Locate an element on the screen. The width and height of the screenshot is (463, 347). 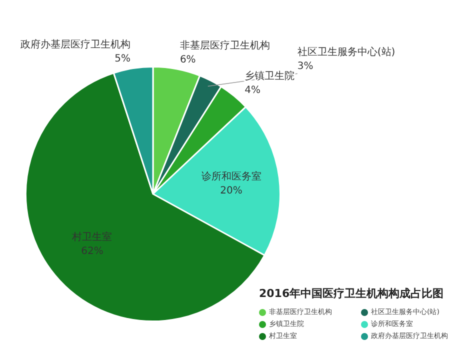
slice-label: 非基层医疗卫生机构 is located at coordinates (225, 45).